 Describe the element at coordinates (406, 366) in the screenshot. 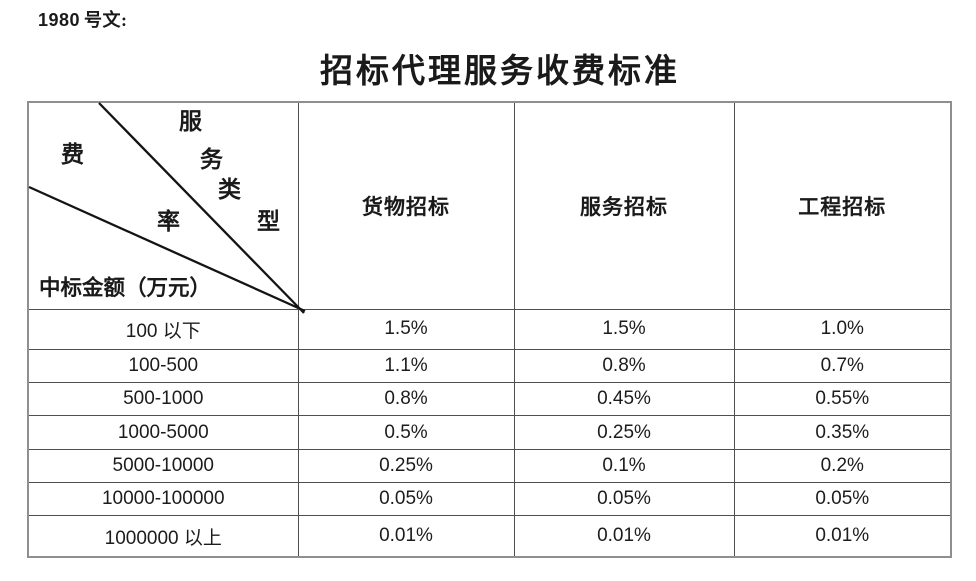

I see `fee-value: 1.1%` at that location.